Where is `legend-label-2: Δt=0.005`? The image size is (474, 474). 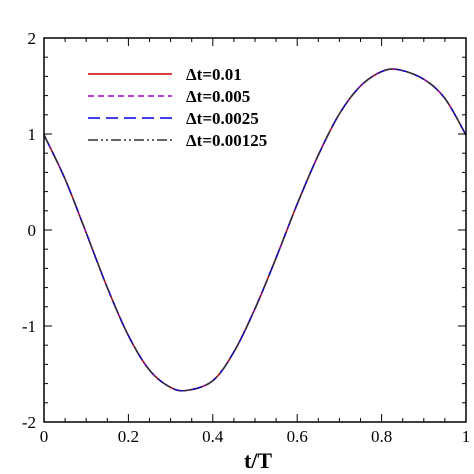
legend-label-2: Δt=0.005 is located at coordinates (218, 96).